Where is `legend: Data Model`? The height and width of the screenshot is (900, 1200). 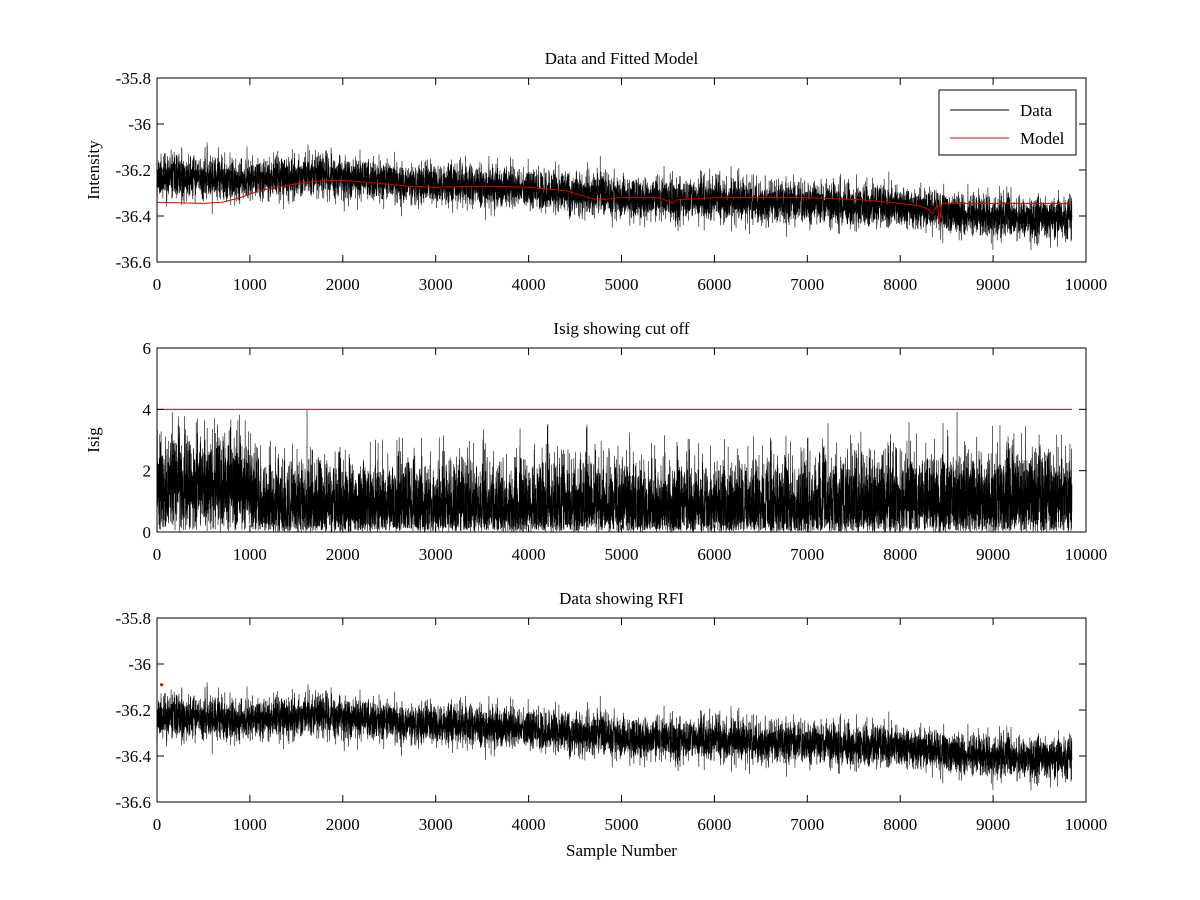
legend: Data Model is located at coordinates (1007, 122).